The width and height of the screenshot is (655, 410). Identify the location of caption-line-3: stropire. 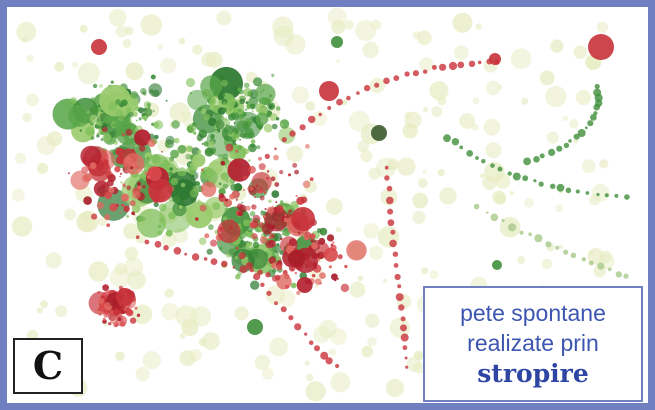
(533, 373).